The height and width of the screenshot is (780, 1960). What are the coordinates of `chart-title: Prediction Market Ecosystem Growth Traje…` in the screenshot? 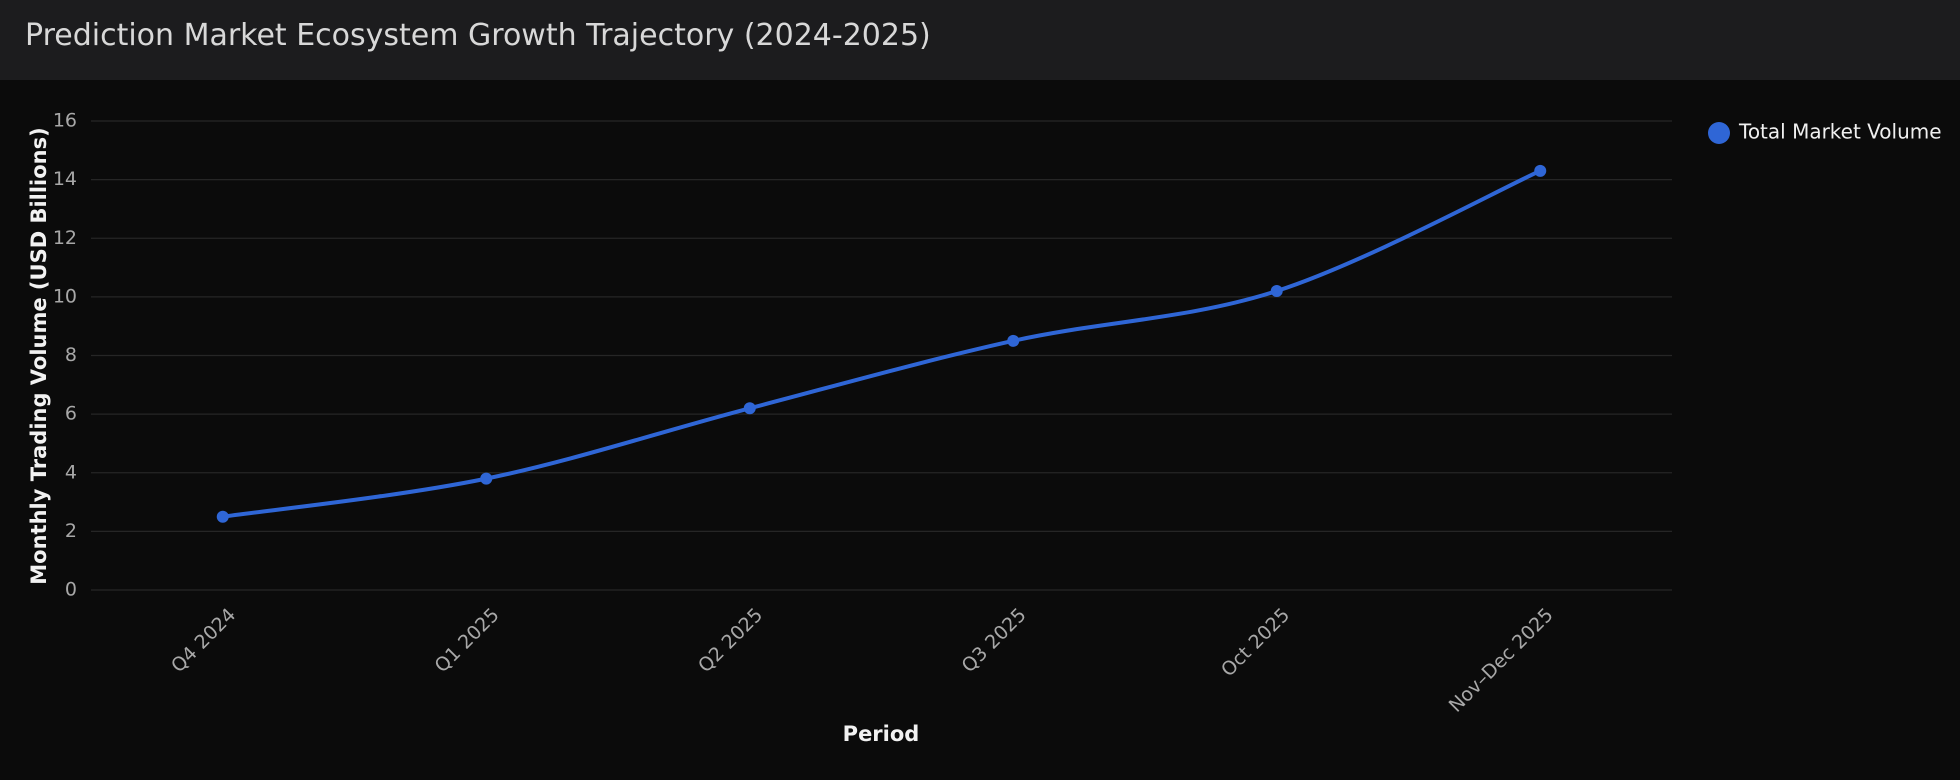 It's located at (478, 35).